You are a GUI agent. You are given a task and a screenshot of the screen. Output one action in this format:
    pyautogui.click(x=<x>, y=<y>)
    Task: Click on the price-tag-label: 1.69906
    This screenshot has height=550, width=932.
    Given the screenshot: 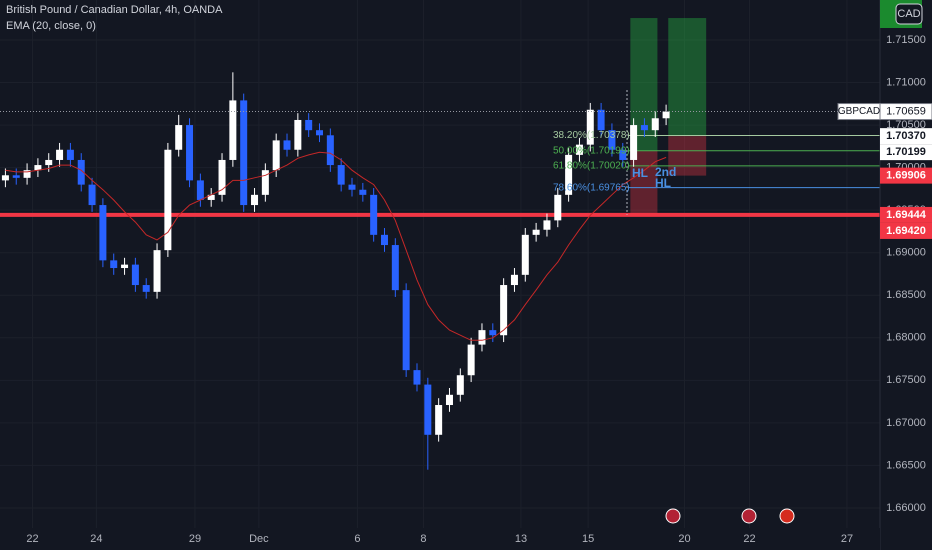 What is the action you would take?
    pyautogui.click(x=906, y=176)
    